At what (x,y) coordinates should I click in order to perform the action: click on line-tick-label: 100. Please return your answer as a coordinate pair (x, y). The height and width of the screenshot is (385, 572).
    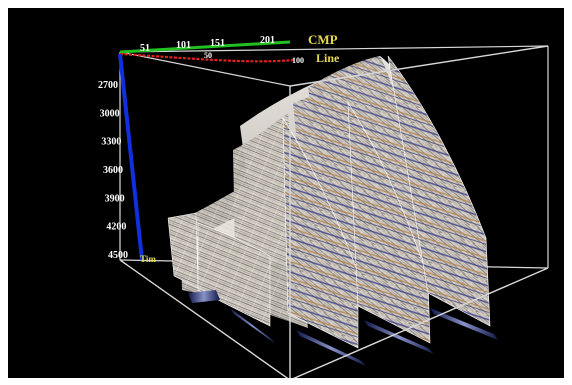
    Looking at the image, I should click on (298, 60).